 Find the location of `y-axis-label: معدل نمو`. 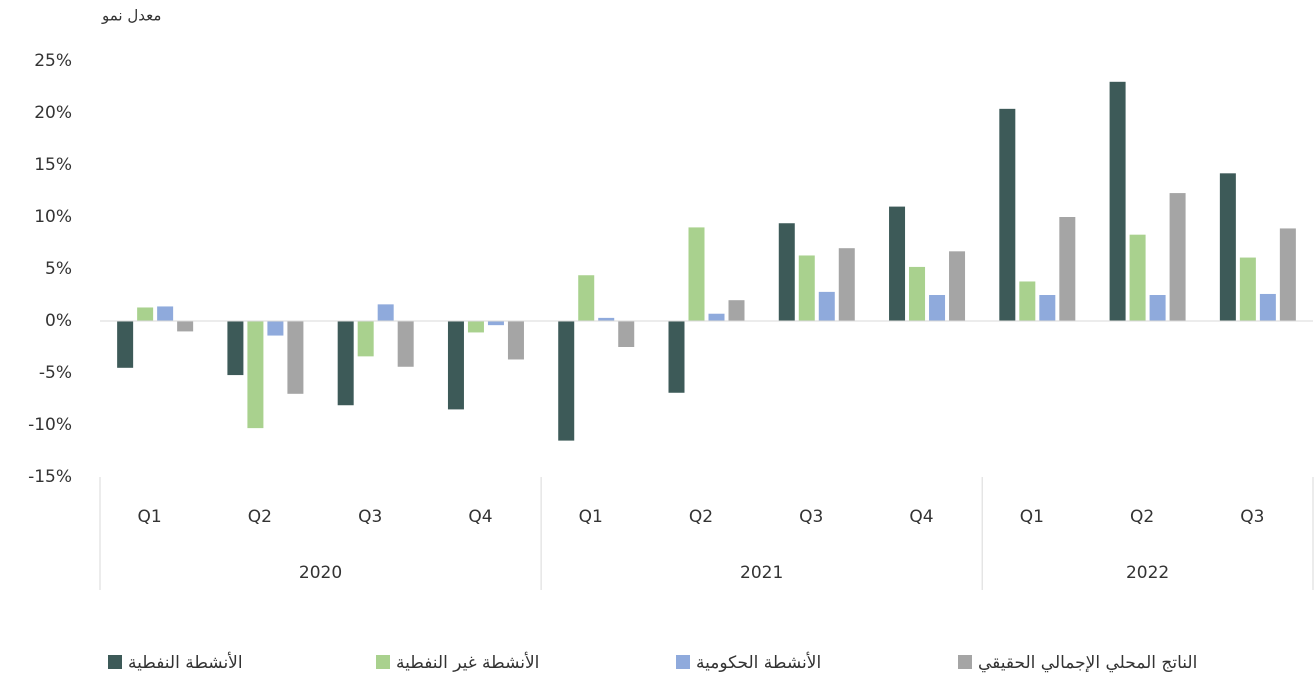

y-axis-label: معدل نمو is located at coordinates (131, 16).